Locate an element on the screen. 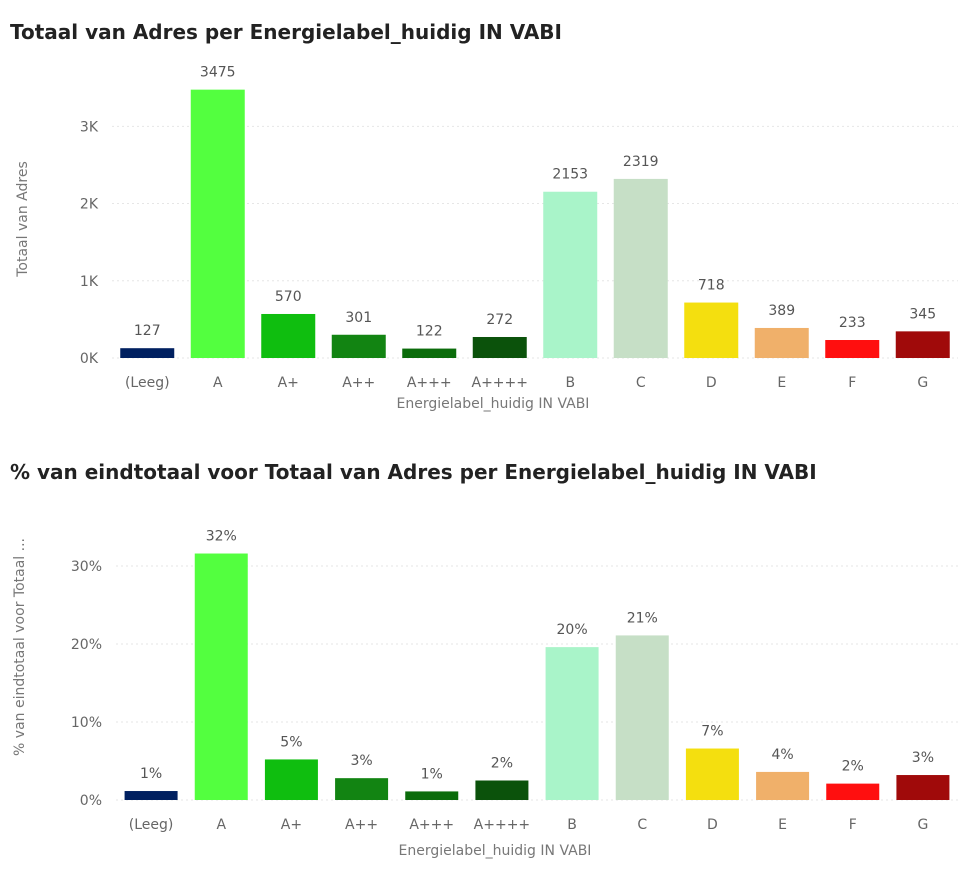 This screenshot has width=970, height=873. chart-1-data-label: 233 is located at coordinates (852, 323).